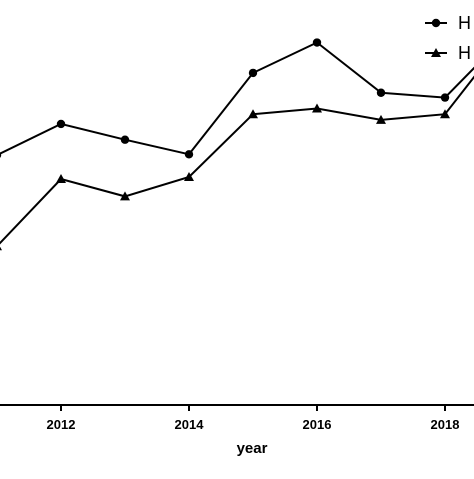  What do you see at coordinates (252, 448) in the screenshot?
I see `x-axis-title: year` at bounding box center [252, 448].